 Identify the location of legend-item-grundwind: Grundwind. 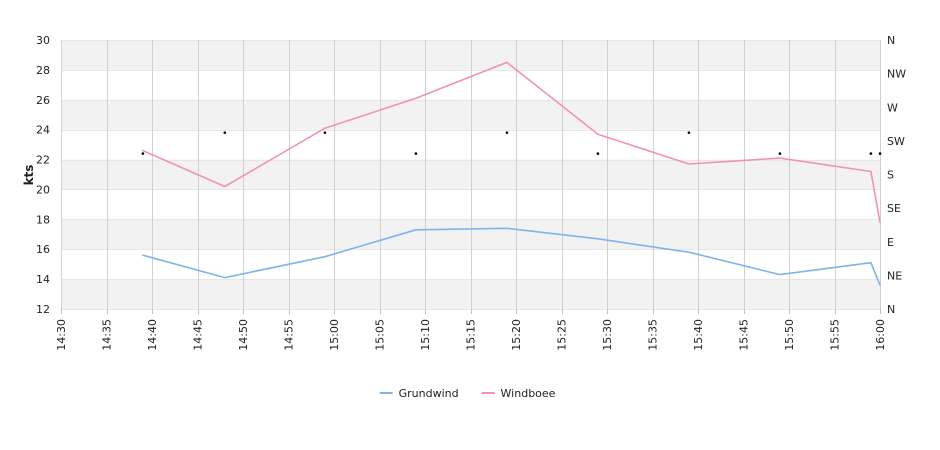
(419, 393).